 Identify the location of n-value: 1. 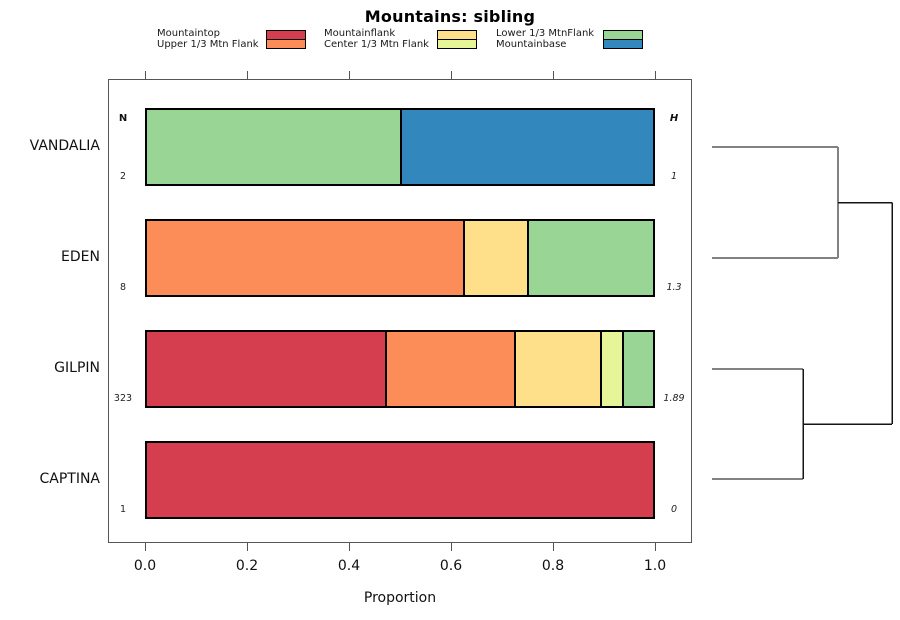
(123, 509).